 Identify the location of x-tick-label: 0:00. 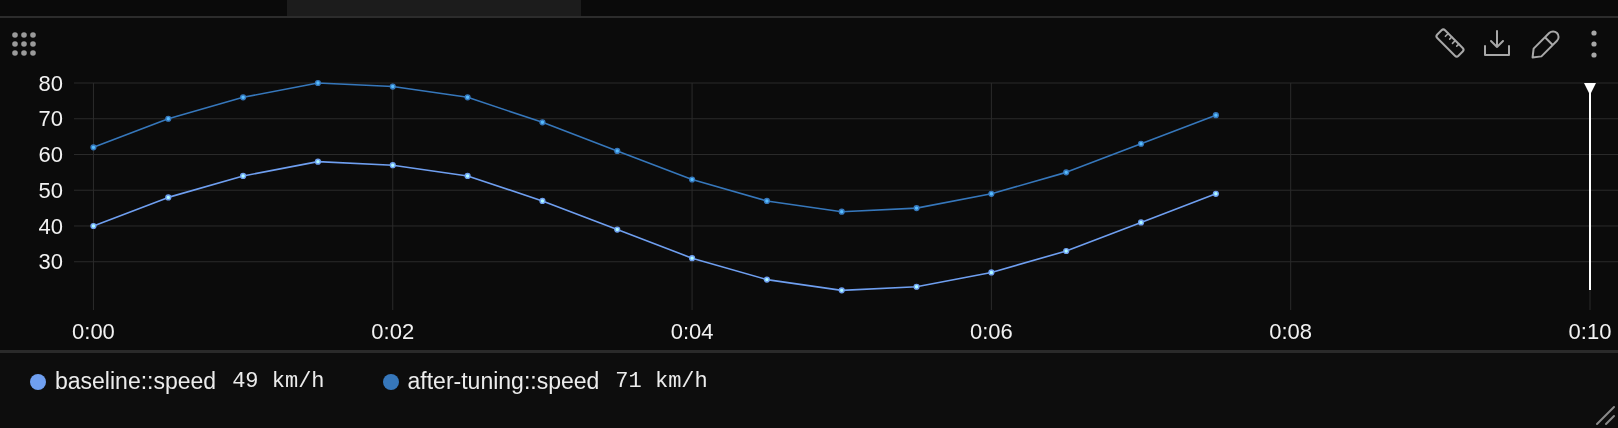
(93, 331).